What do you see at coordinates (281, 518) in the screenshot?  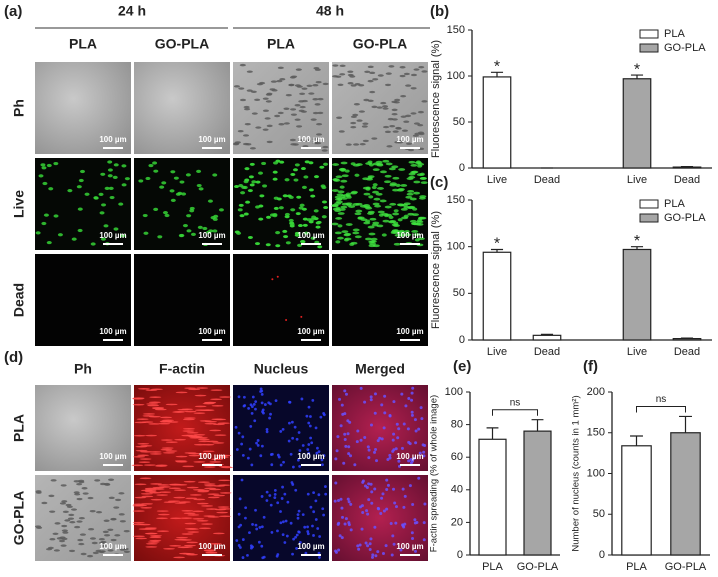 I see `micrograph` at bounding box center [281, 518].